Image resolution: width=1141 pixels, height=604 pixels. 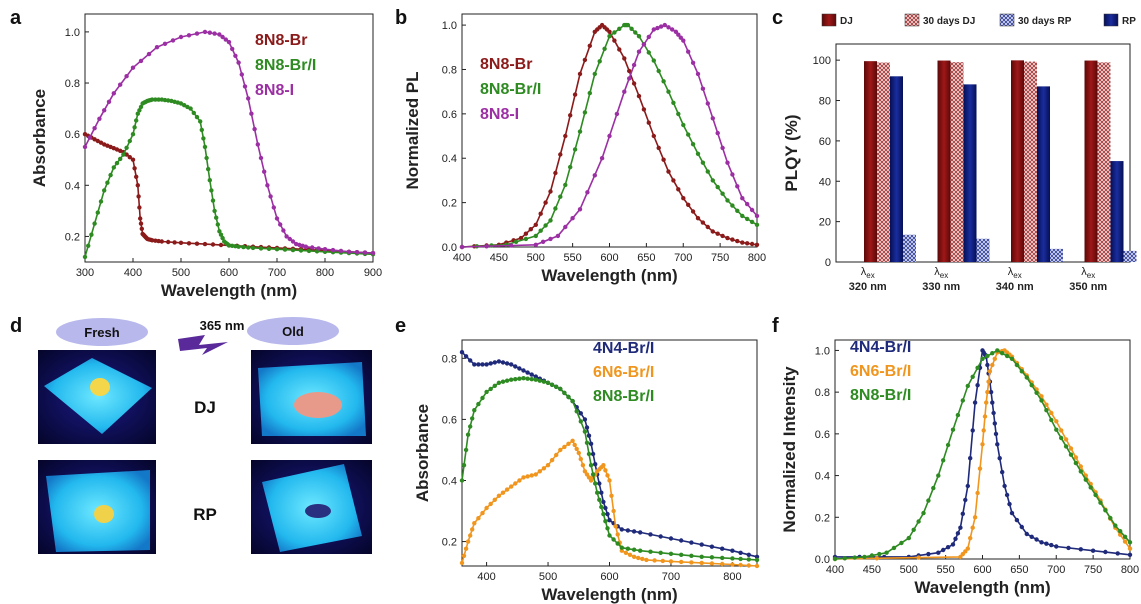 I want to click on x-tick-label: 800, so click(x=757, y=258).